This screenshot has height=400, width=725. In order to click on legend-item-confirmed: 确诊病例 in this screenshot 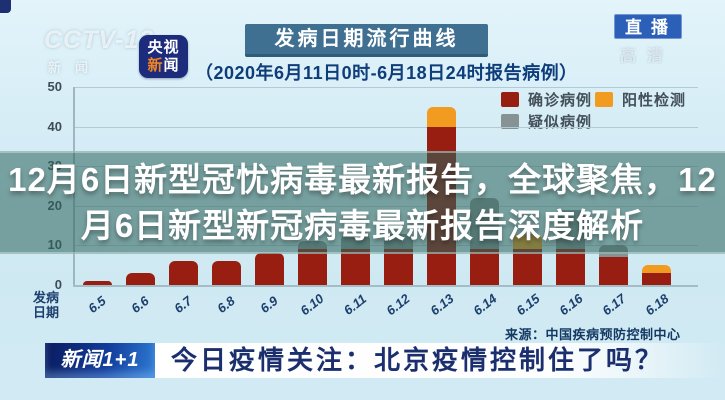, I will do `click(546, 99)`.